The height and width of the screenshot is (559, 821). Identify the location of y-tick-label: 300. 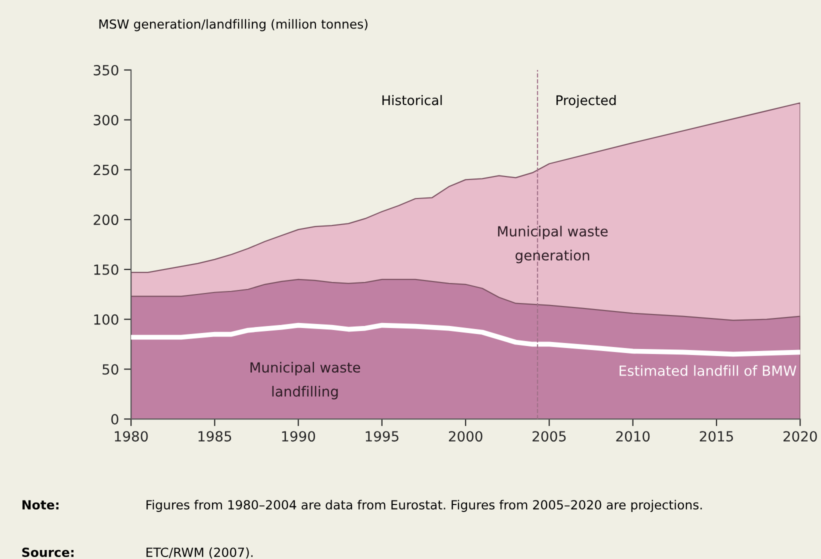
(106, 120).